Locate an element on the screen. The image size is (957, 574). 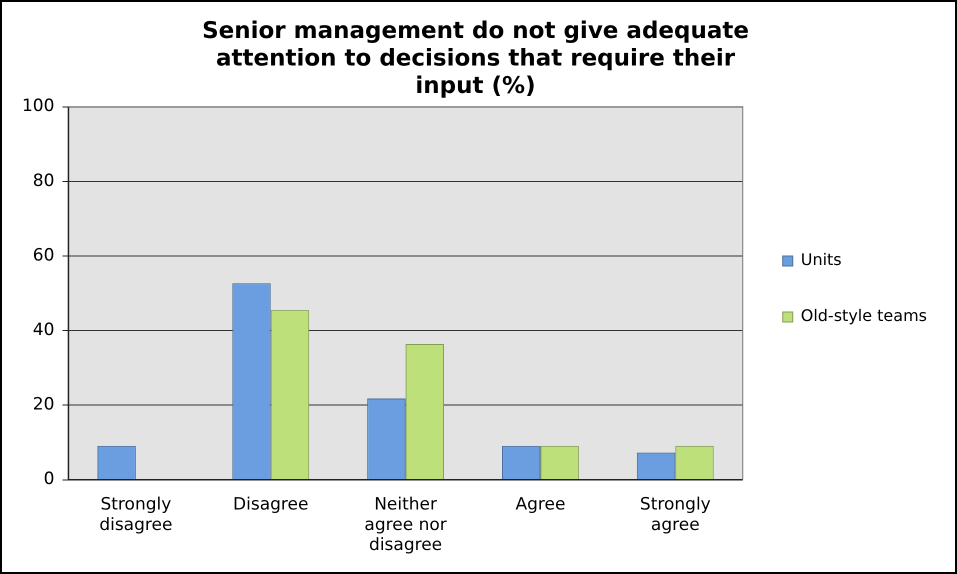
y-tick-label: 80 is located at coordinates (43, 180).